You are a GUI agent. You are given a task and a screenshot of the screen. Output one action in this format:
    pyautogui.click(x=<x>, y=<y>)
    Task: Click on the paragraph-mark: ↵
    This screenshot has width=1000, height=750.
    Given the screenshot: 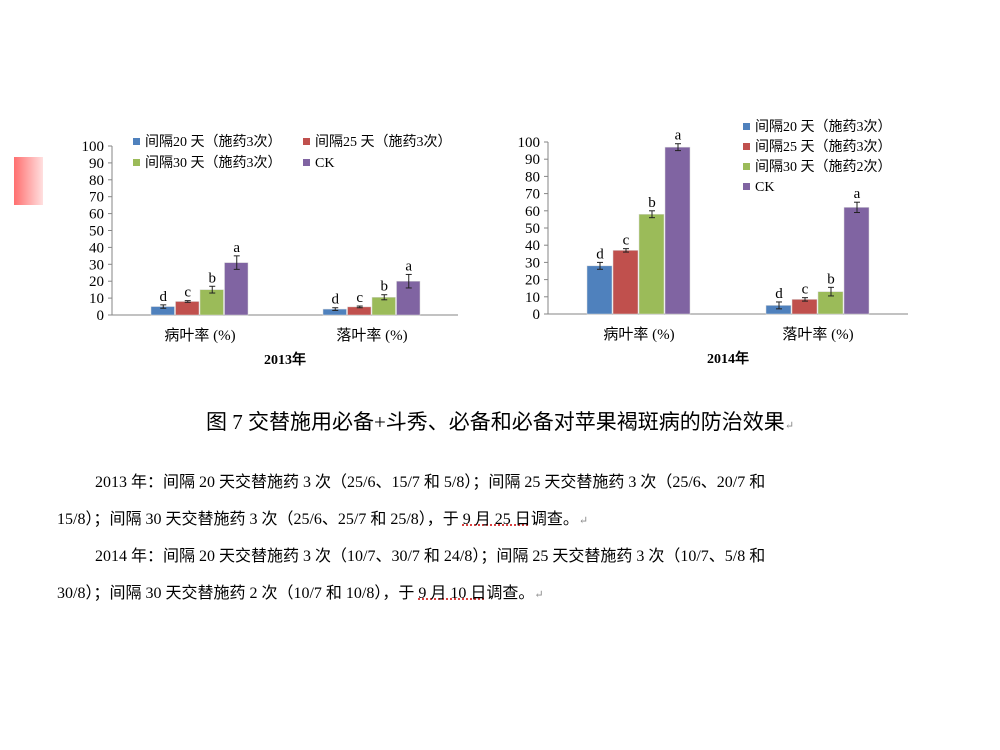 What is the action you would take?
    pyautogui.click(x=789, y=426)
    